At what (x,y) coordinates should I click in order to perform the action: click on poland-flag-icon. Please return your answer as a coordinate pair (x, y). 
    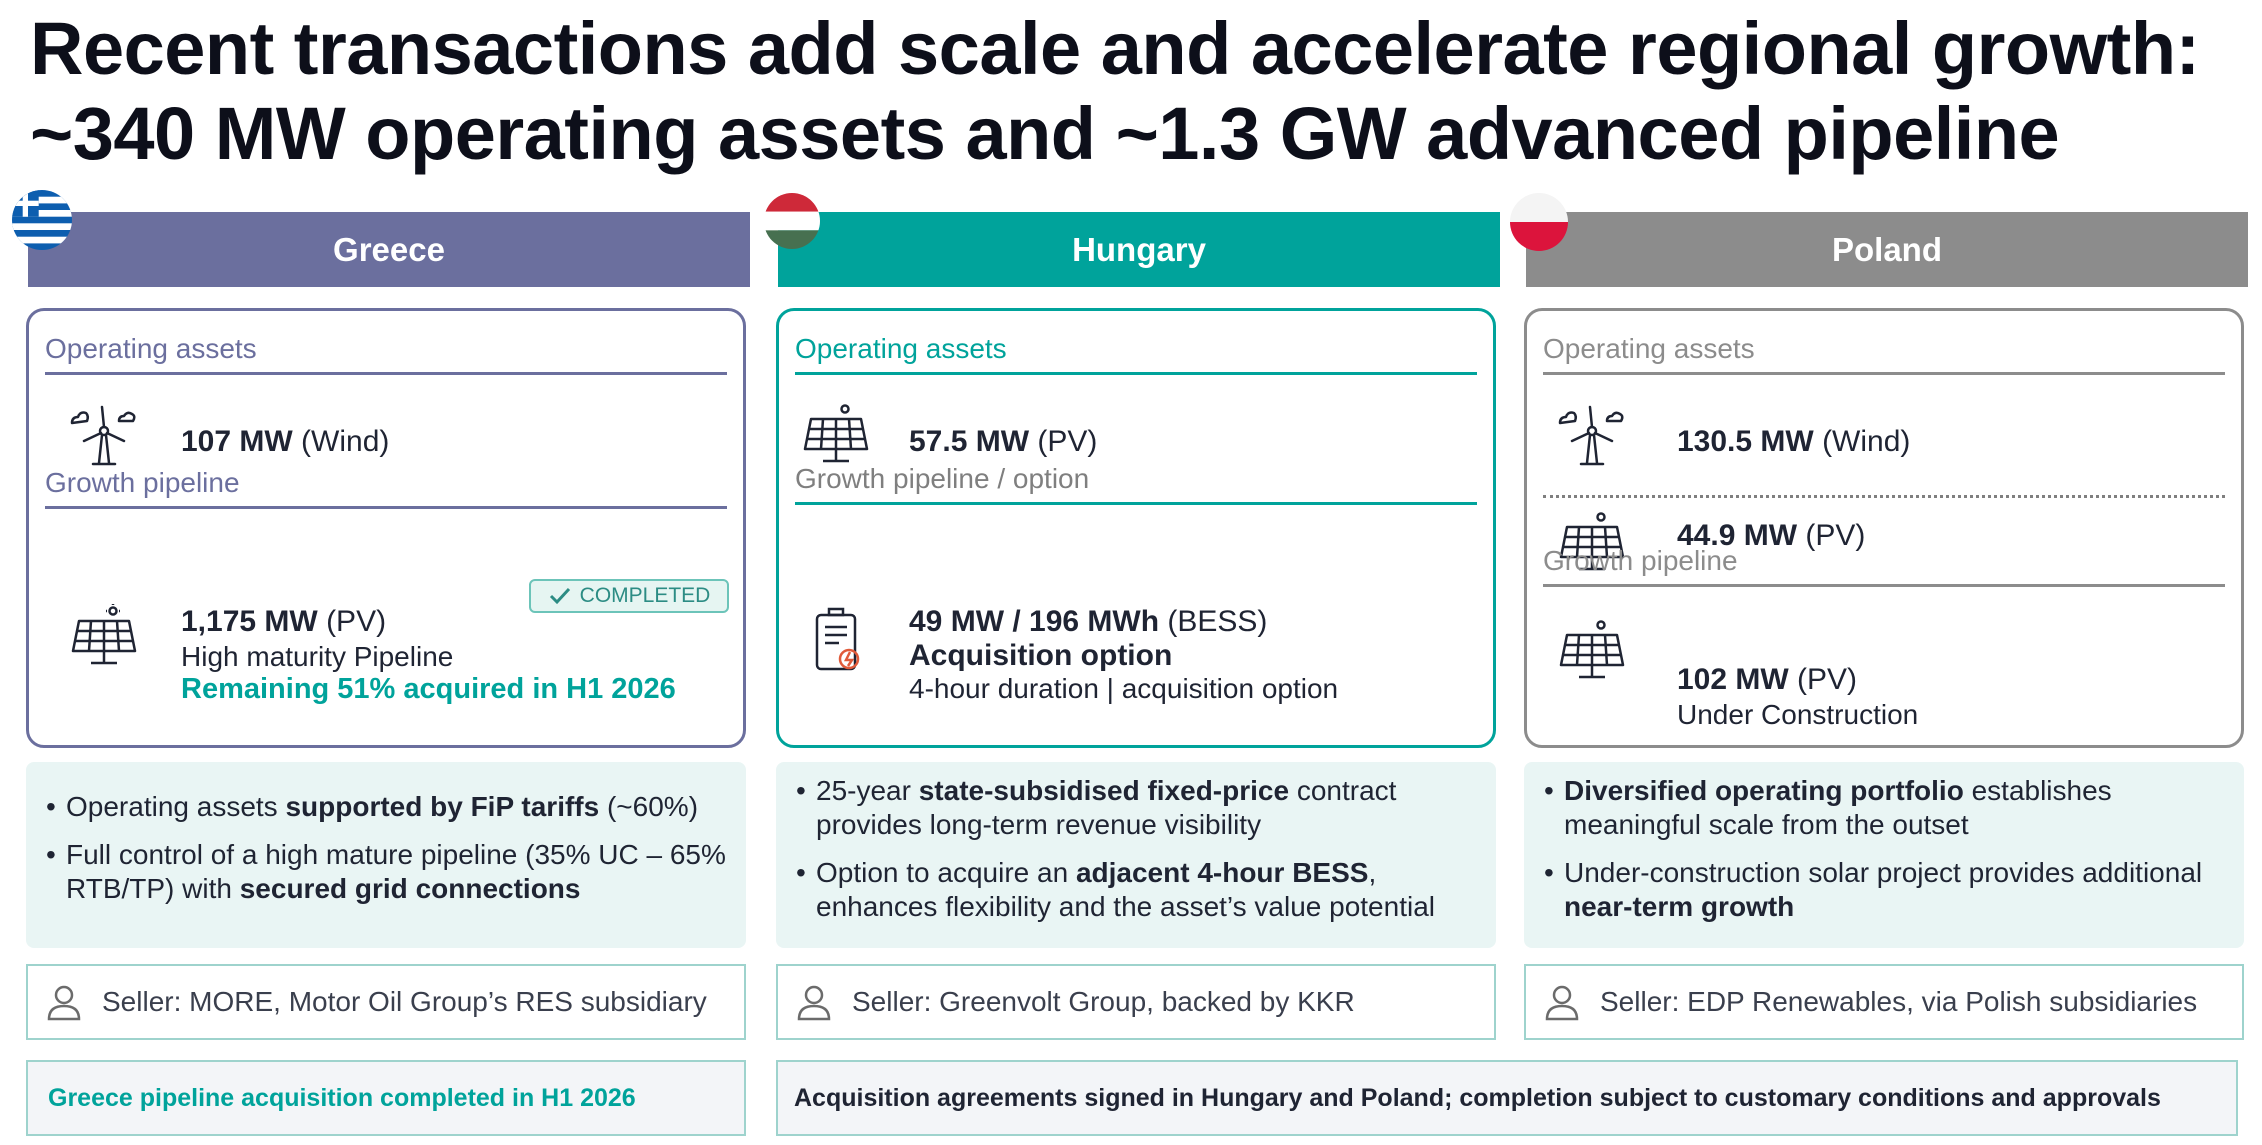
    Looking at the image, I should click on (1539, 222).